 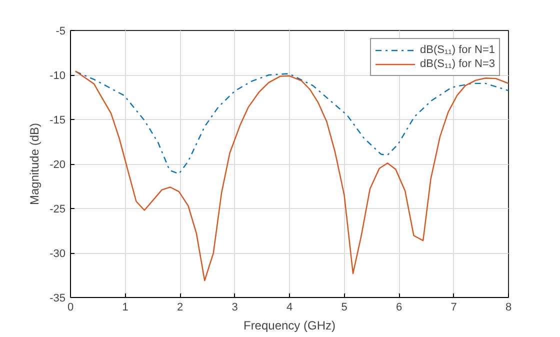 What do you see at coordinates (35, 164) in the screenshot?
I see `y-axis-title: Magnitude (dB)` at bounding box center [35, 164].